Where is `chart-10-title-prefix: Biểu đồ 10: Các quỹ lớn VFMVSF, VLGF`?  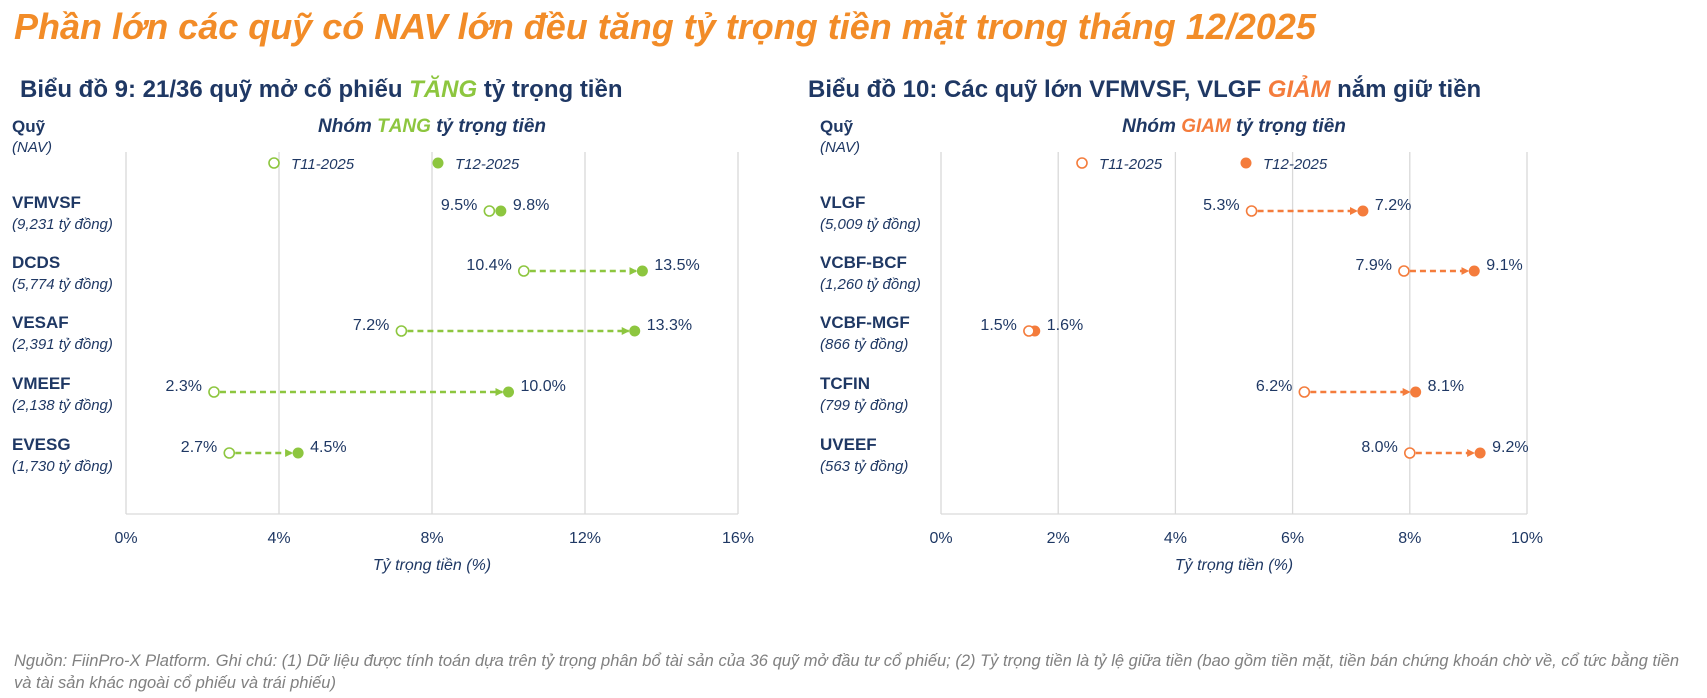 chart-10-title-prefix: Biểu đồ 10: Các quỹ lớn VFMVSF, VLGF is located at coordinates (1038, 89).